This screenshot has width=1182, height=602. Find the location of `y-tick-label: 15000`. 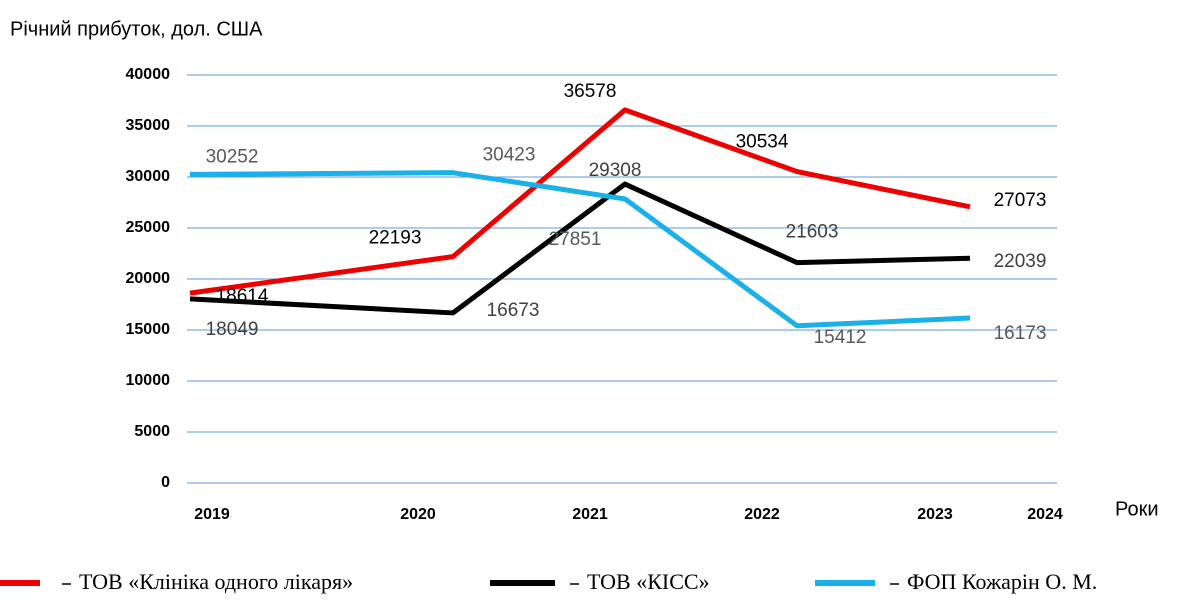

y-tick-label: 15000 is located at coordinates (148, 329).